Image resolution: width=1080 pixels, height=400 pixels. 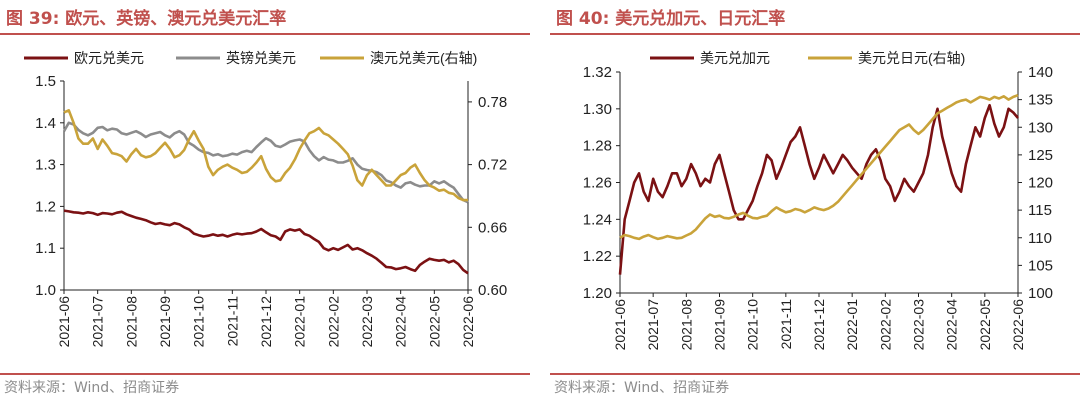 What do you see at coordinates (492, 227) in the screenshot?
I see `right-axis-tick-label: 0.66` at bounding box center [492, 227].